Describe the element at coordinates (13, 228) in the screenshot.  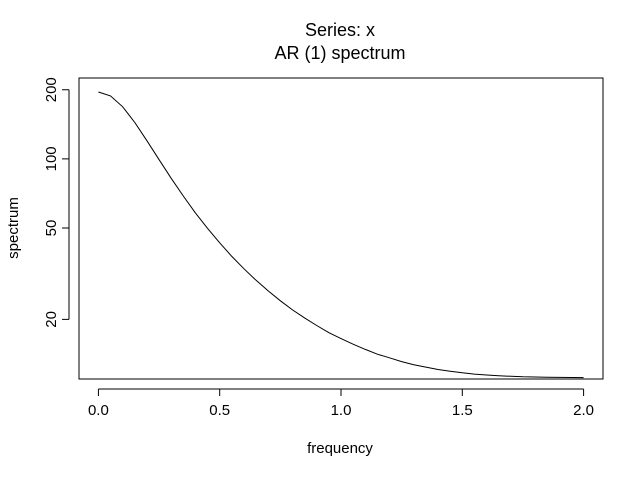
I see `y-axis-label: spectrum` at that location.